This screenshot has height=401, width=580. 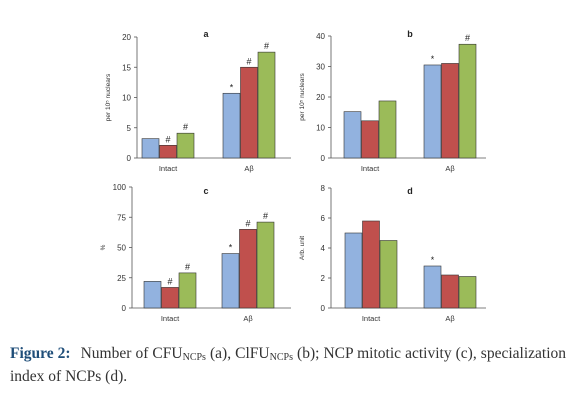 I want to click on chart-d-category-label: Intact, so click(x=371, y=318).